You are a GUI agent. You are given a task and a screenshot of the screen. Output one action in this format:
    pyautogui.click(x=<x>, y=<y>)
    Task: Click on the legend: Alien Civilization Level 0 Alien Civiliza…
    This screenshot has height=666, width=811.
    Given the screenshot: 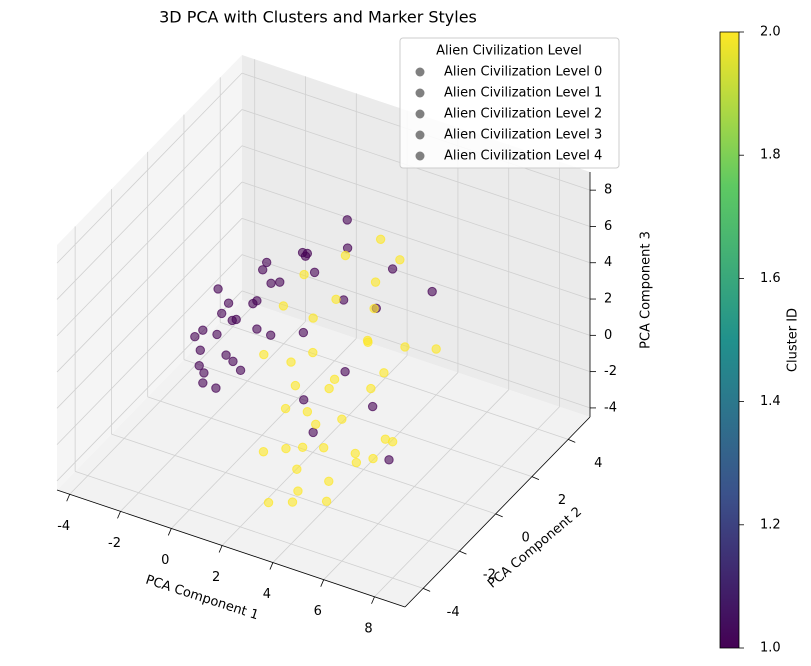 What is the action you would take?
    pyautogui.click(x=508, y=114)
    